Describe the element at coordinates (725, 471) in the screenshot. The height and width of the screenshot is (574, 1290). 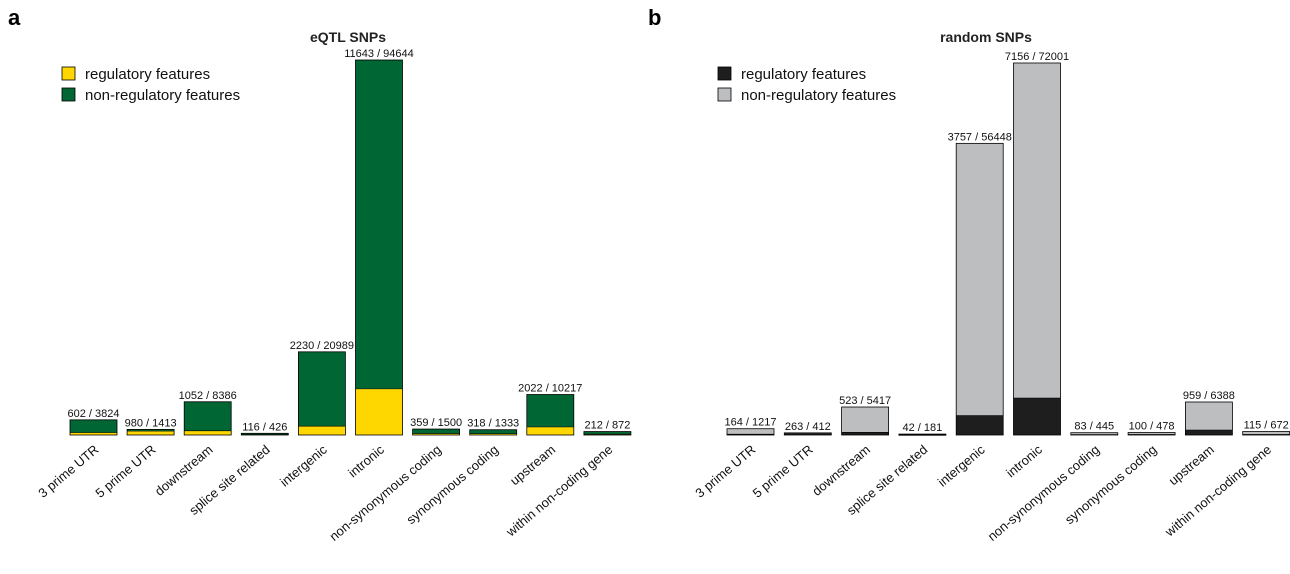
I see `panel-b-tick-label-0: 3 prime UTR` at that location.